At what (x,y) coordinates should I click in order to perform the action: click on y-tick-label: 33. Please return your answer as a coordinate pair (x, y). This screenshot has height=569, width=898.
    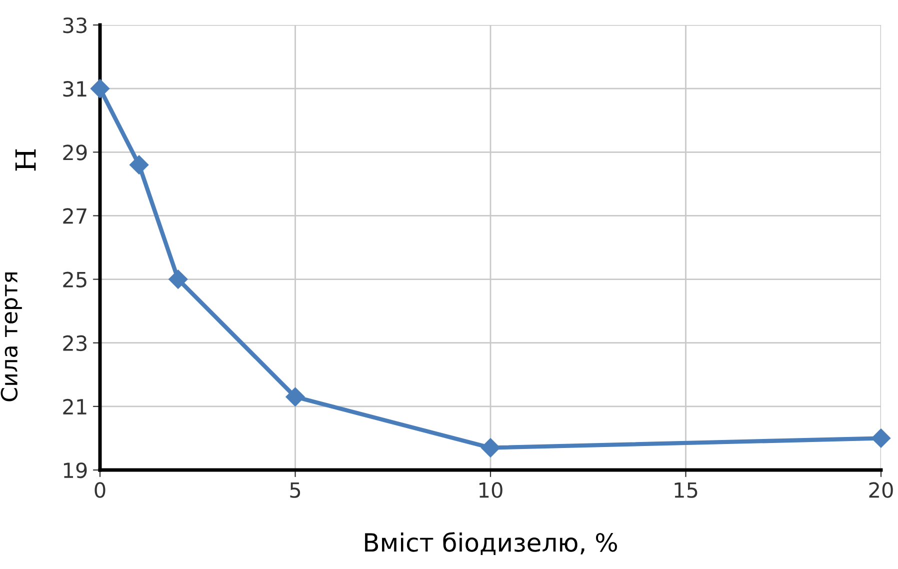
    Looking at the image, I should click on (75, 25).